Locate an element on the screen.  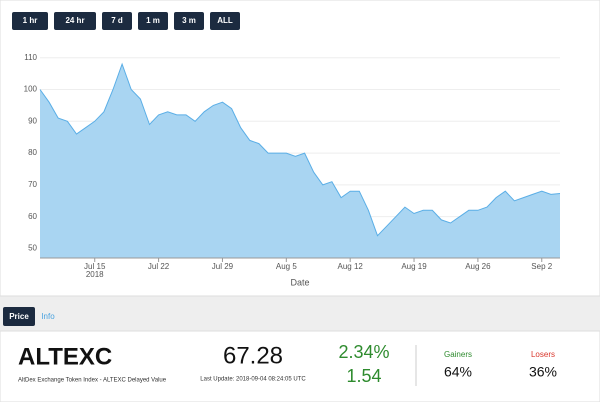
x-tick-label: Jul 22 is located at coordinates (159, 266).